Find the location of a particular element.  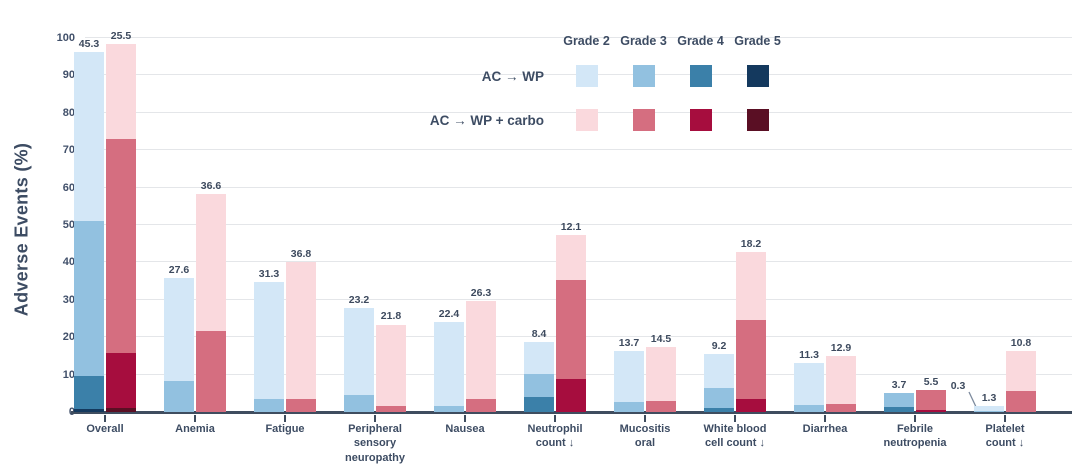

y-tick-label: 30 is located at coordinates (68, 299).